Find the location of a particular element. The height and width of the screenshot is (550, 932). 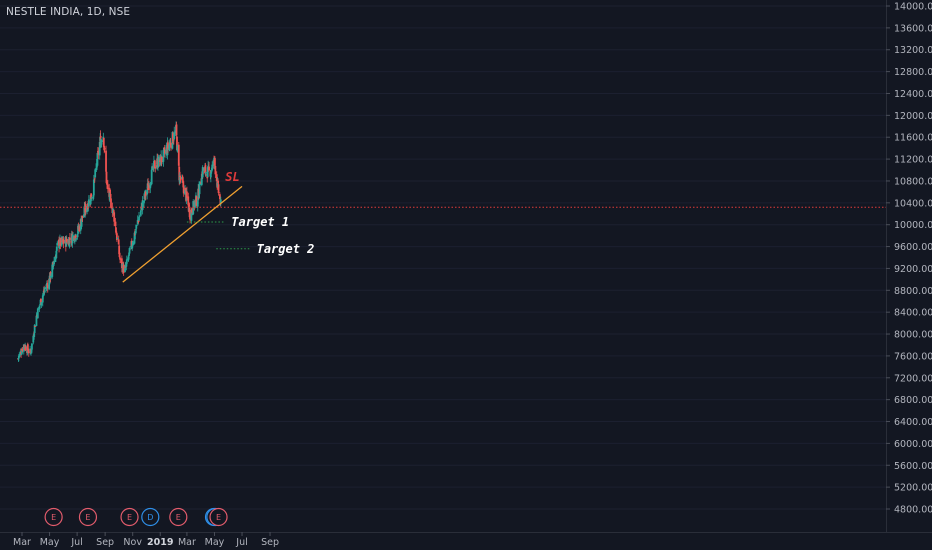

support-trendline is located at coordinates (182, 234).